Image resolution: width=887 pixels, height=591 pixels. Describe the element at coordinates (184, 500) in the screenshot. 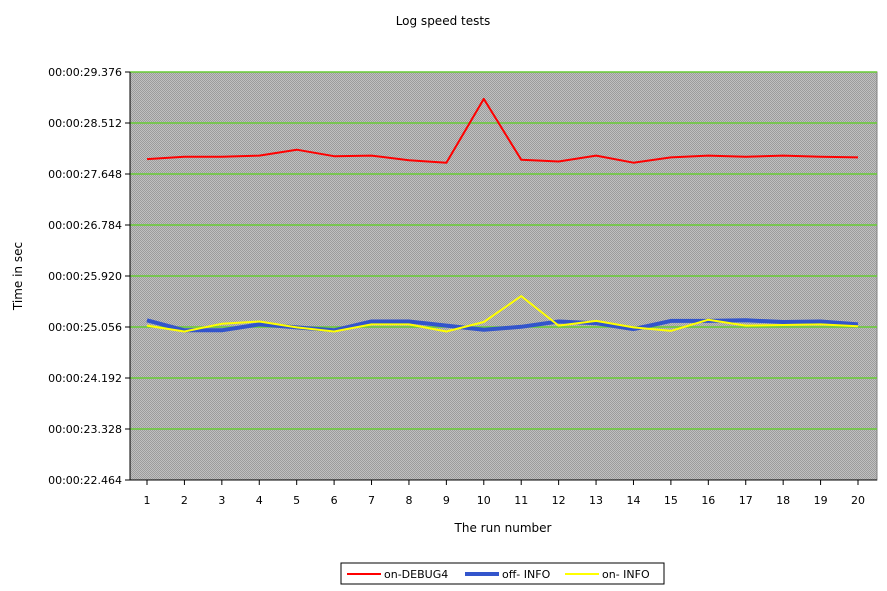

I see `x-tick-label: 2` at that location.